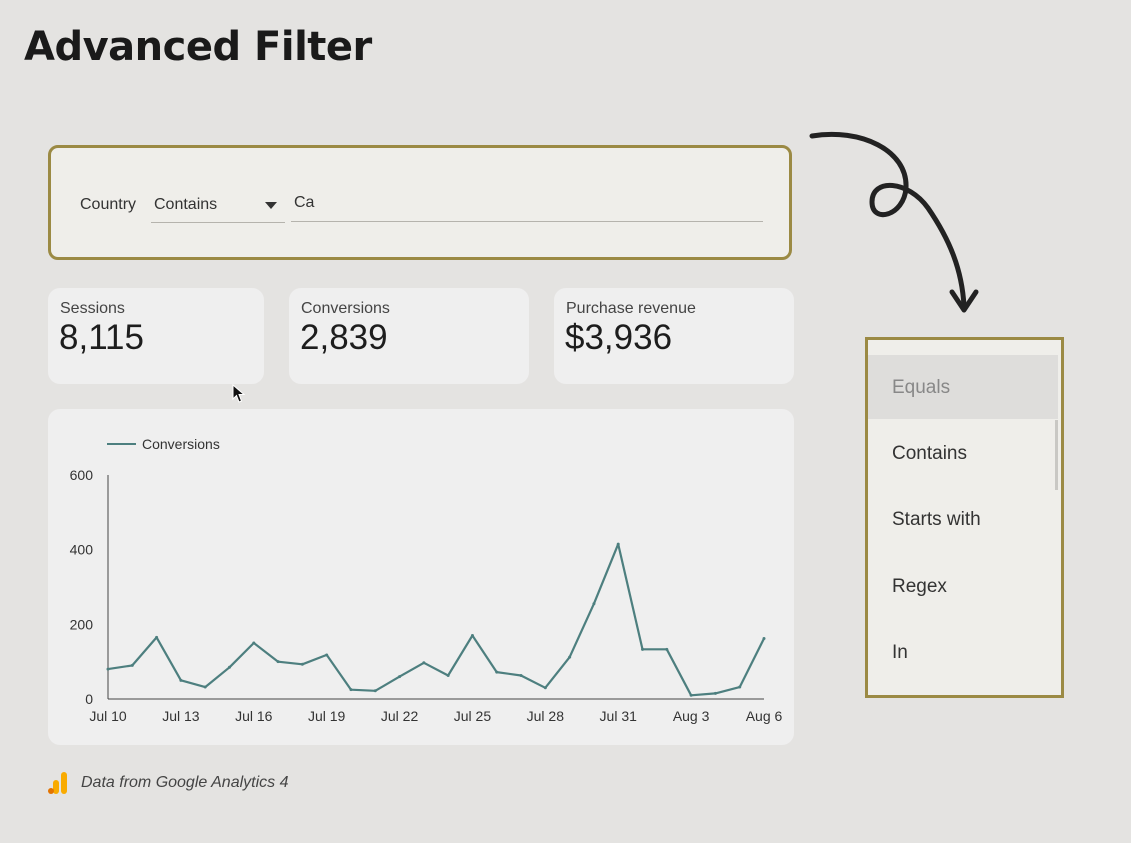 The height and width of the screenshot is (843, 1131). What do you see at coordinates (108, 716) in the screenshot?
I see `x-tick-label: Jul 10` at bounding box center [108, 716].